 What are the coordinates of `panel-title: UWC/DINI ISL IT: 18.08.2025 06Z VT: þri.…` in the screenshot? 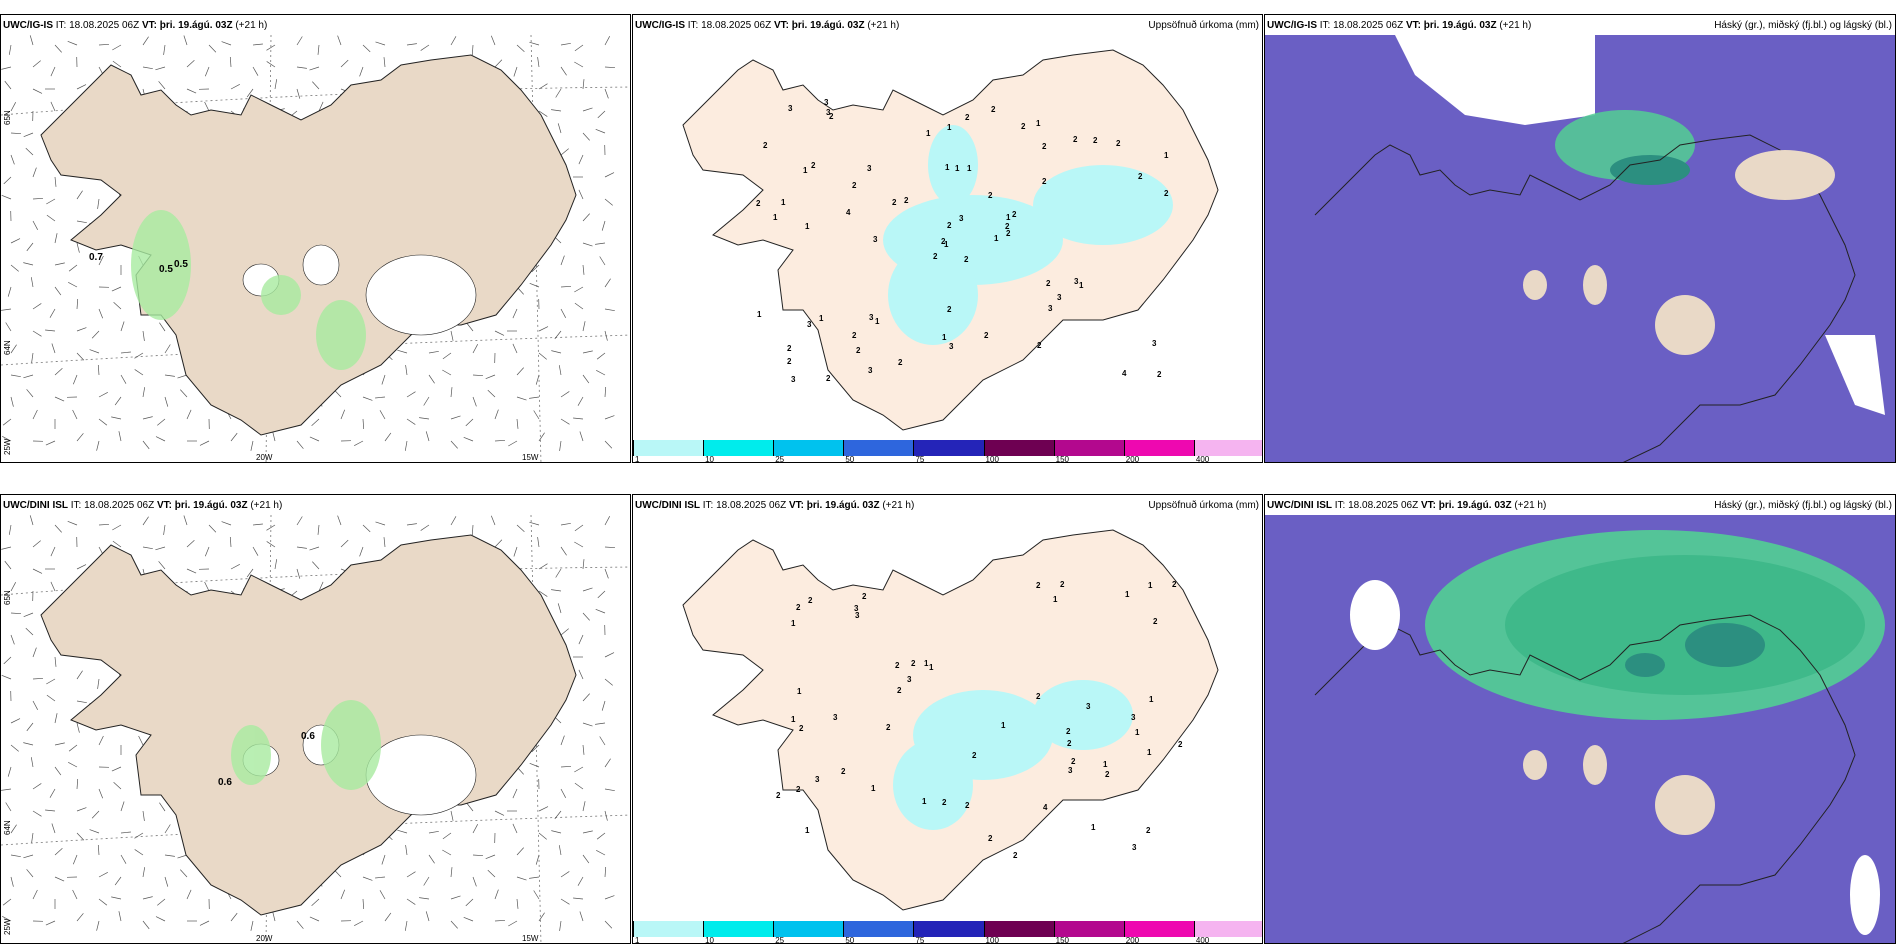 It's located at (143, 505).